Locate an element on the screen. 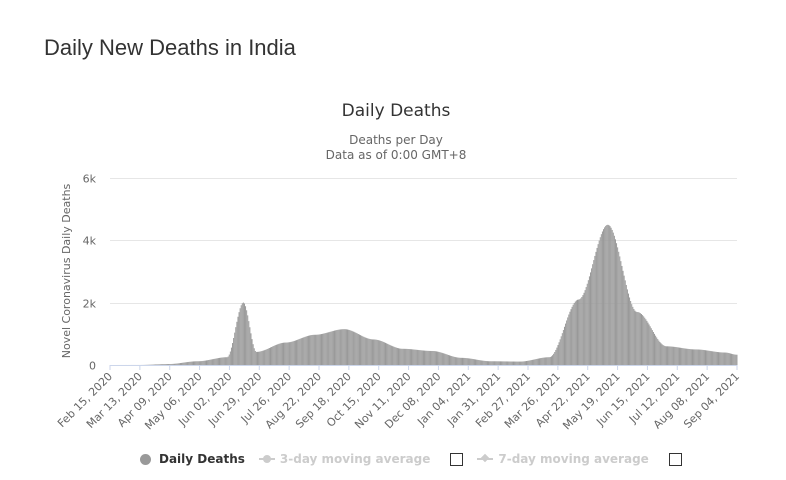 Image resolution: width=786 pixels, height=480 pixels. legend-item-7-day-average: 7-day moving average is located at coordinates (579, 459).